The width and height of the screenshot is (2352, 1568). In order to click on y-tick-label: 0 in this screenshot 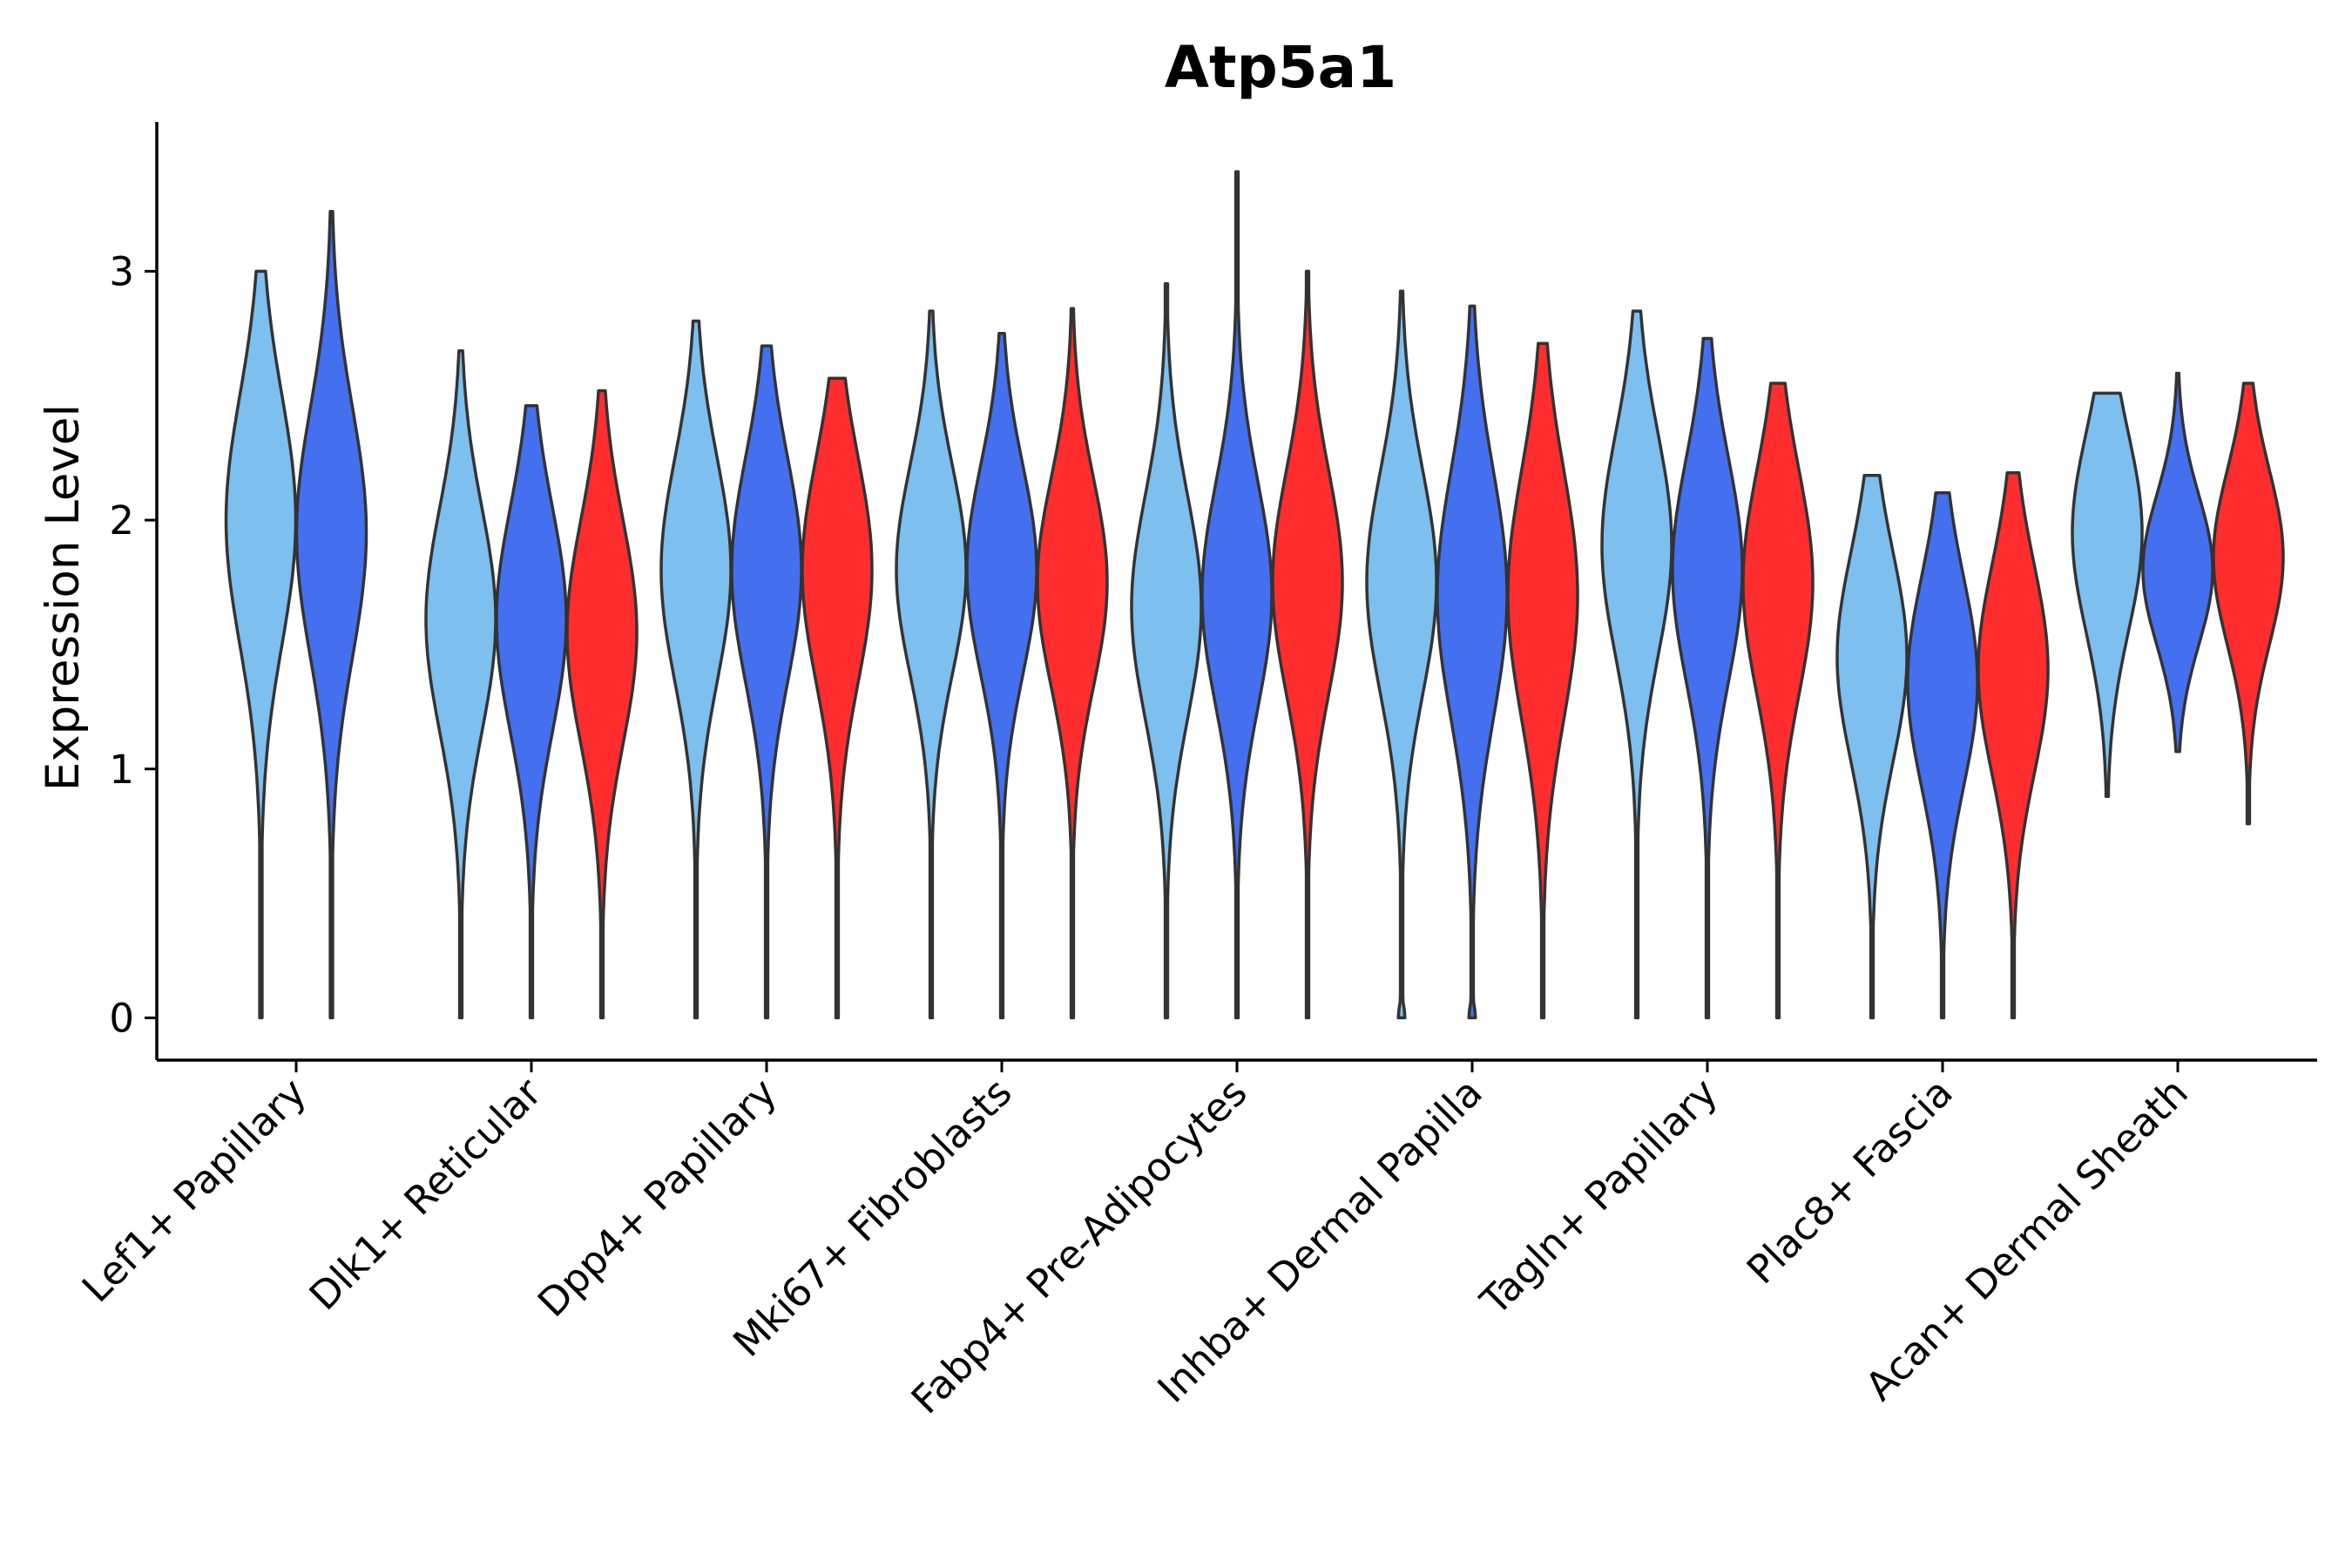, I will do `click(121, 1018)`.